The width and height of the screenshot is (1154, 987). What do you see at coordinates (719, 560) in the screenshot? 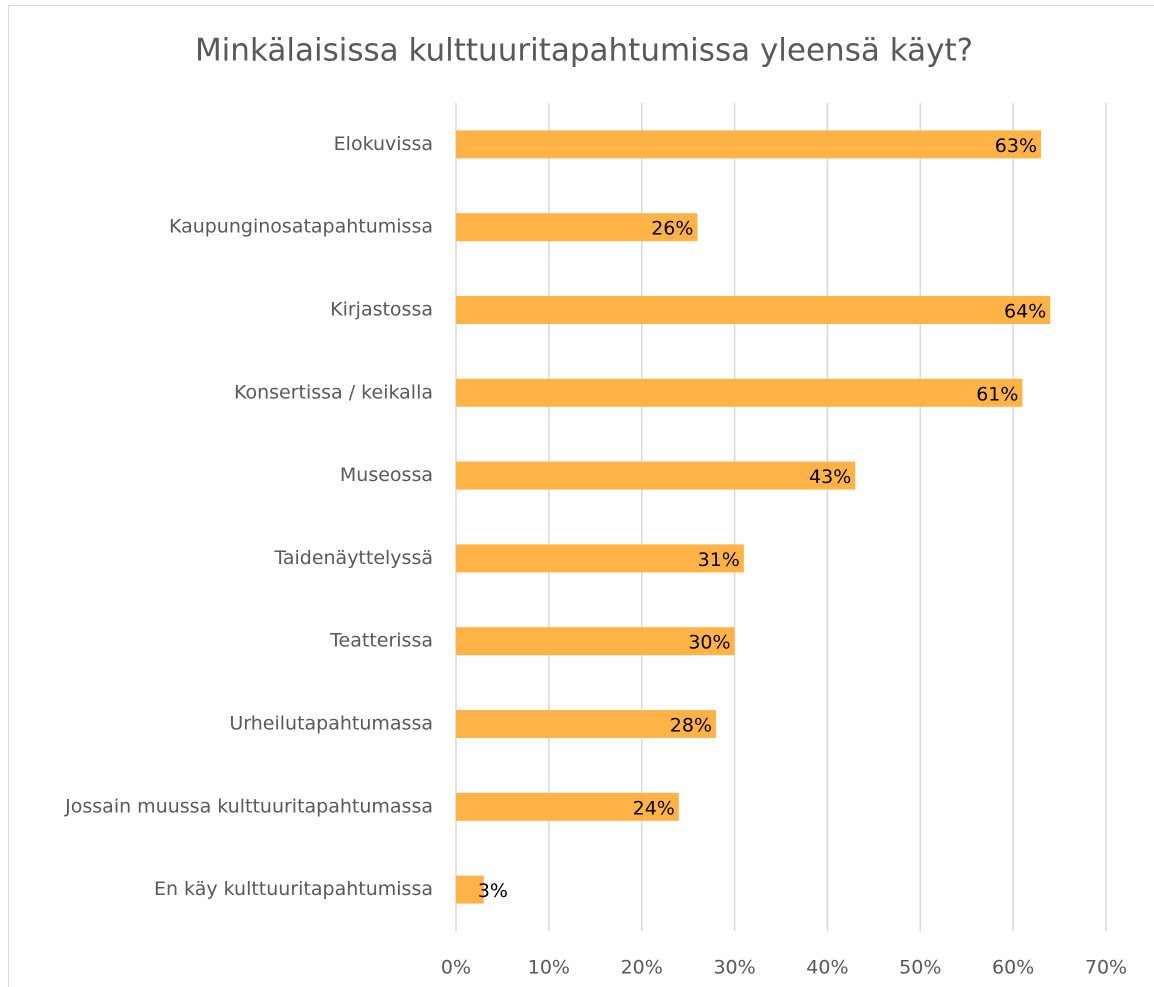
I see `value-label: 31%` at bounding box center [719, 560].